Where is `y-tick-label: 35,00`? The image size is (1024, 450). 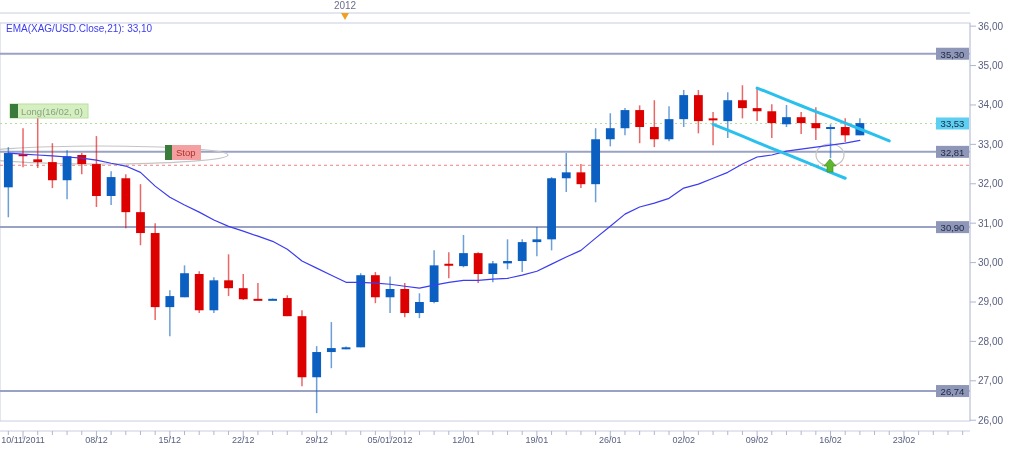 y-tick-label: 35,00 is located at coordinates (991, 66).